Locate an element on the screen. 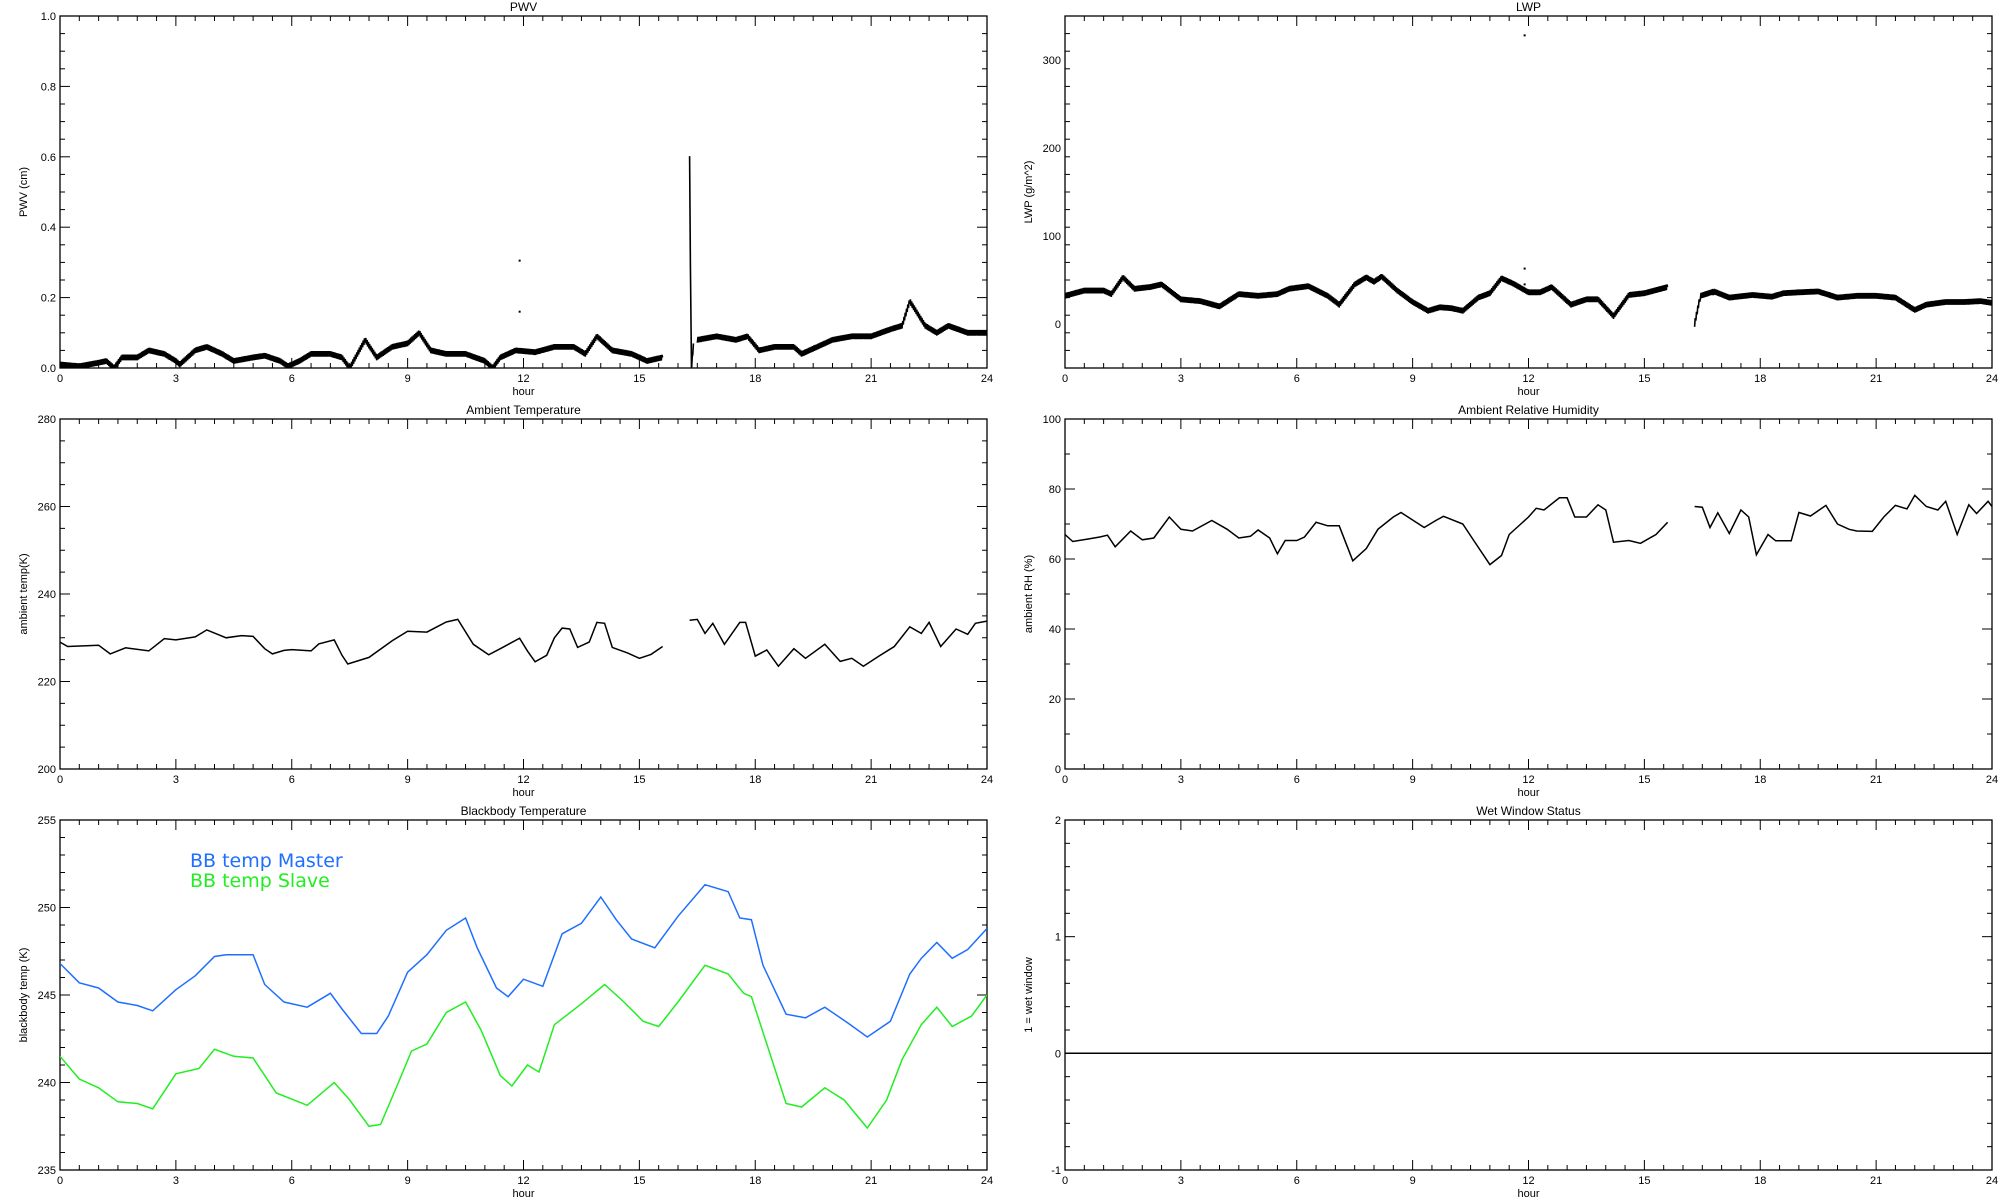  chart-title: Ambient Temperature is located at coordinates (523, 410).